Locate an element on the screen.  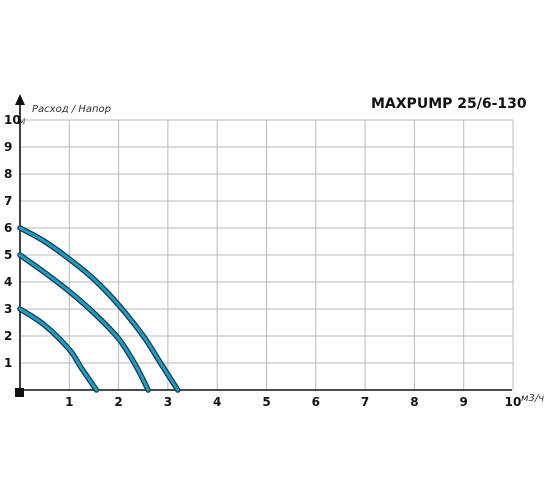
pump-curves is located at coordinates (99, 309).